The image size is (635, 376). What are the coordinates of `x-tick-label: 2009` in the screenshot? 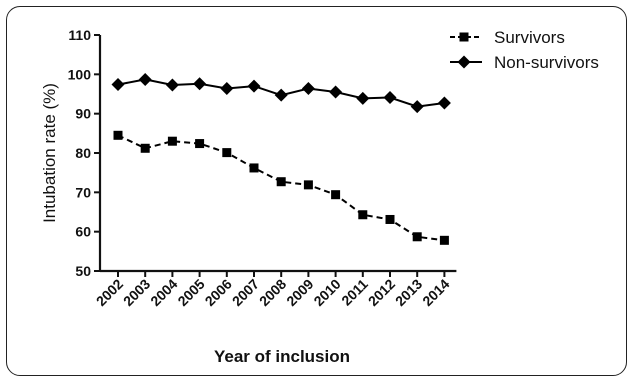 It's located at (299, 292).